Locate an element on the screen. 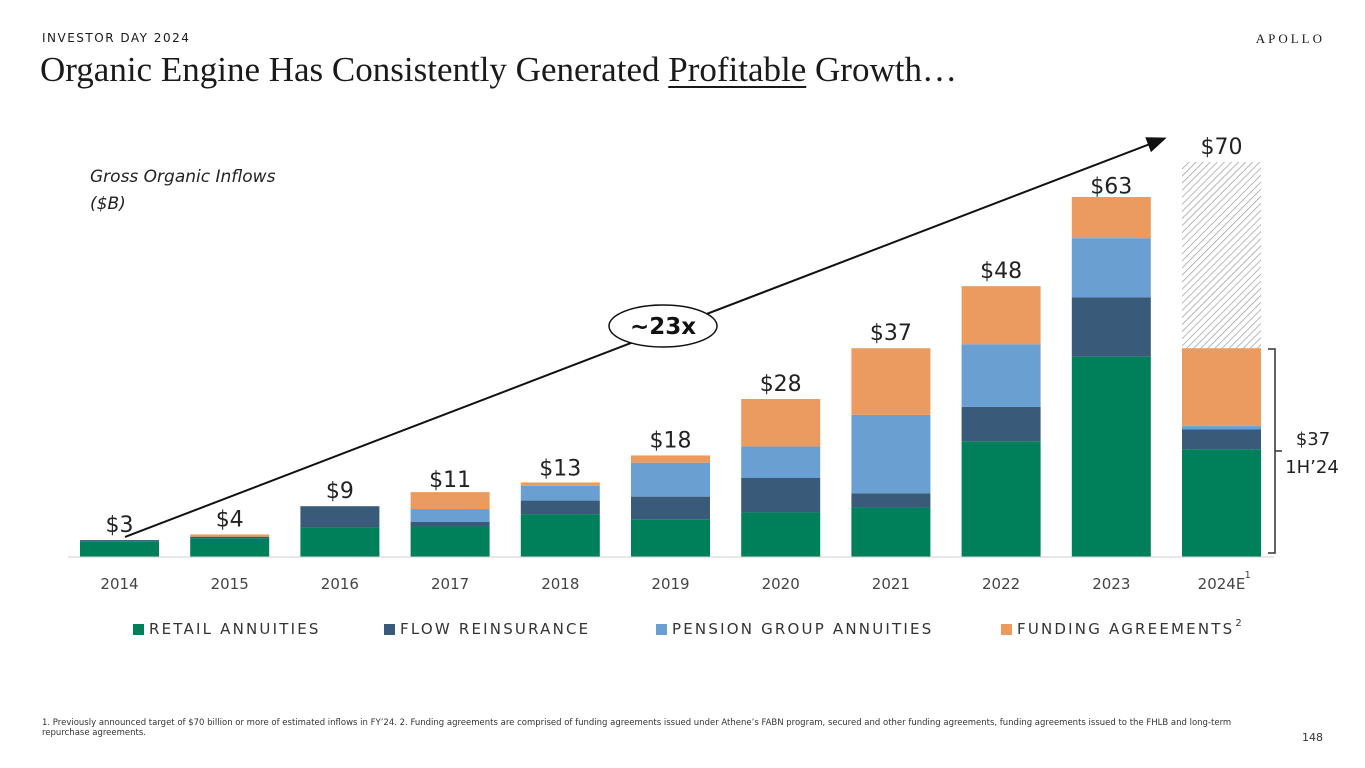 The image size is (1365, 768). x-tick-label: 2018 is located at coordinates (560, 584).